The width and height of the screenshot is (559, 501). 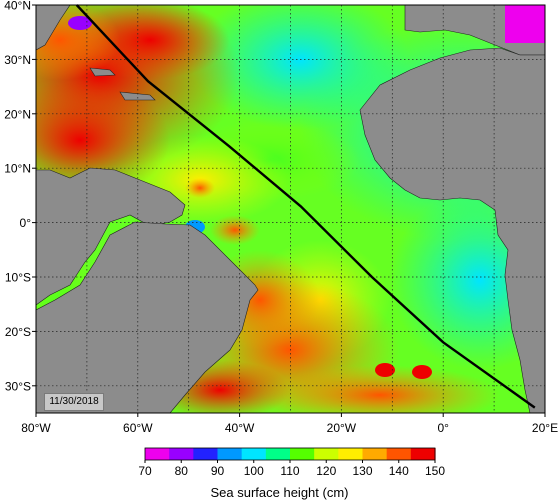 What do you see at coordinates (20, 196) in the screenshot?
I see `latitude-labels: 40°N 30°N 20°N 10°N 0° 10°S 20°S 30°S` at bounding box center [20, 196].